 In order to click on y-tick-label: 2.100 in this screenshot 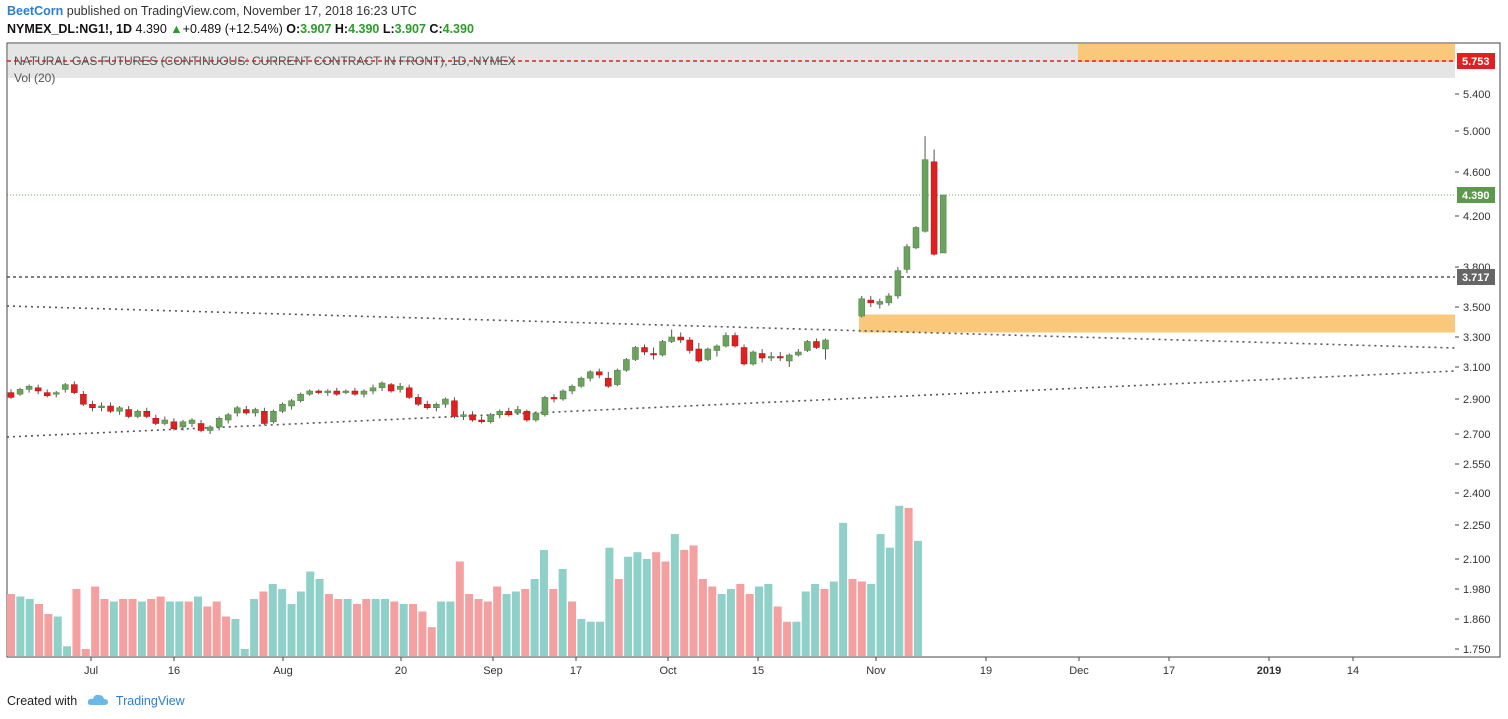, I will do `click(1477, 560)`.